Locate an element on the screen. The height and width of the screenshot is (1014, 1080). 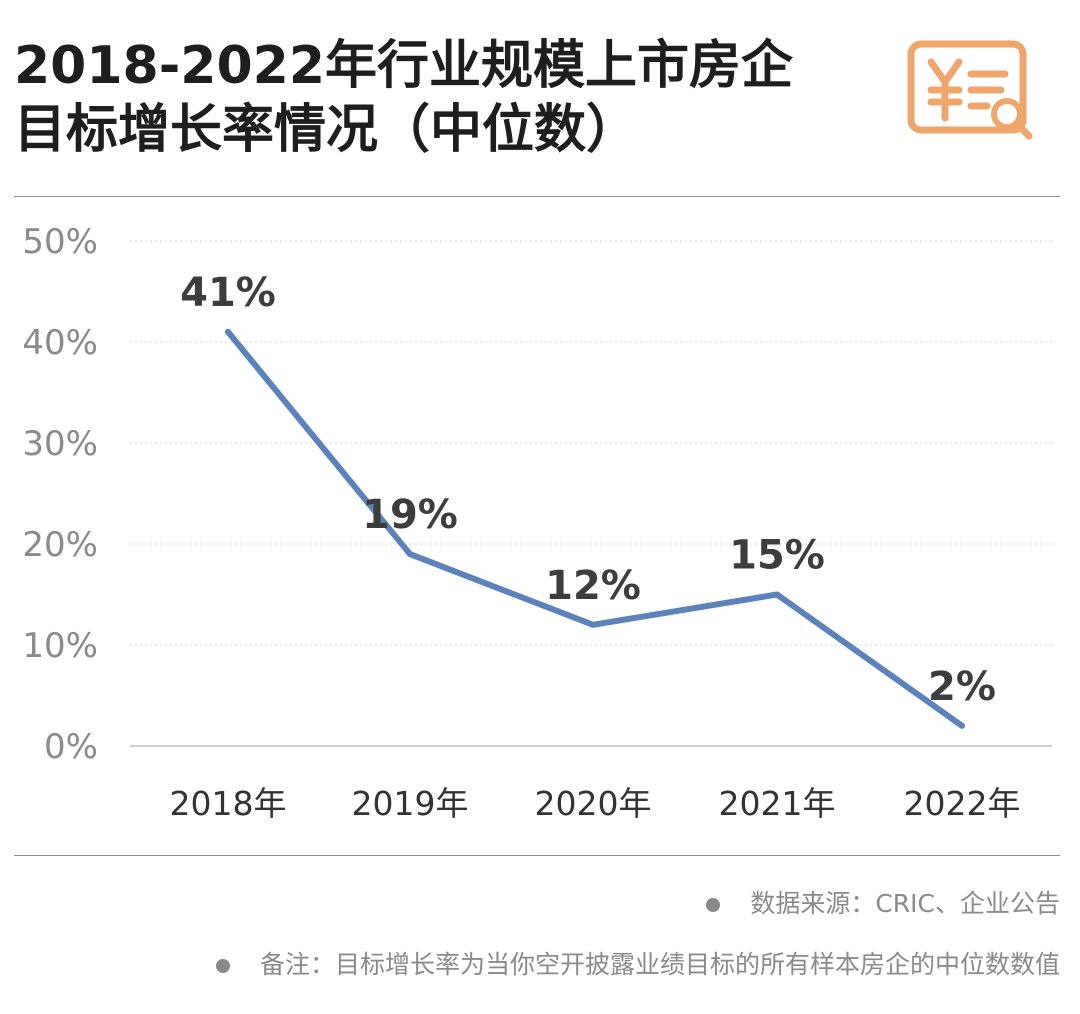
y-axis-ticks: 0% 10% 20% 30% 40% 50% is located at coordinates (60, 494).